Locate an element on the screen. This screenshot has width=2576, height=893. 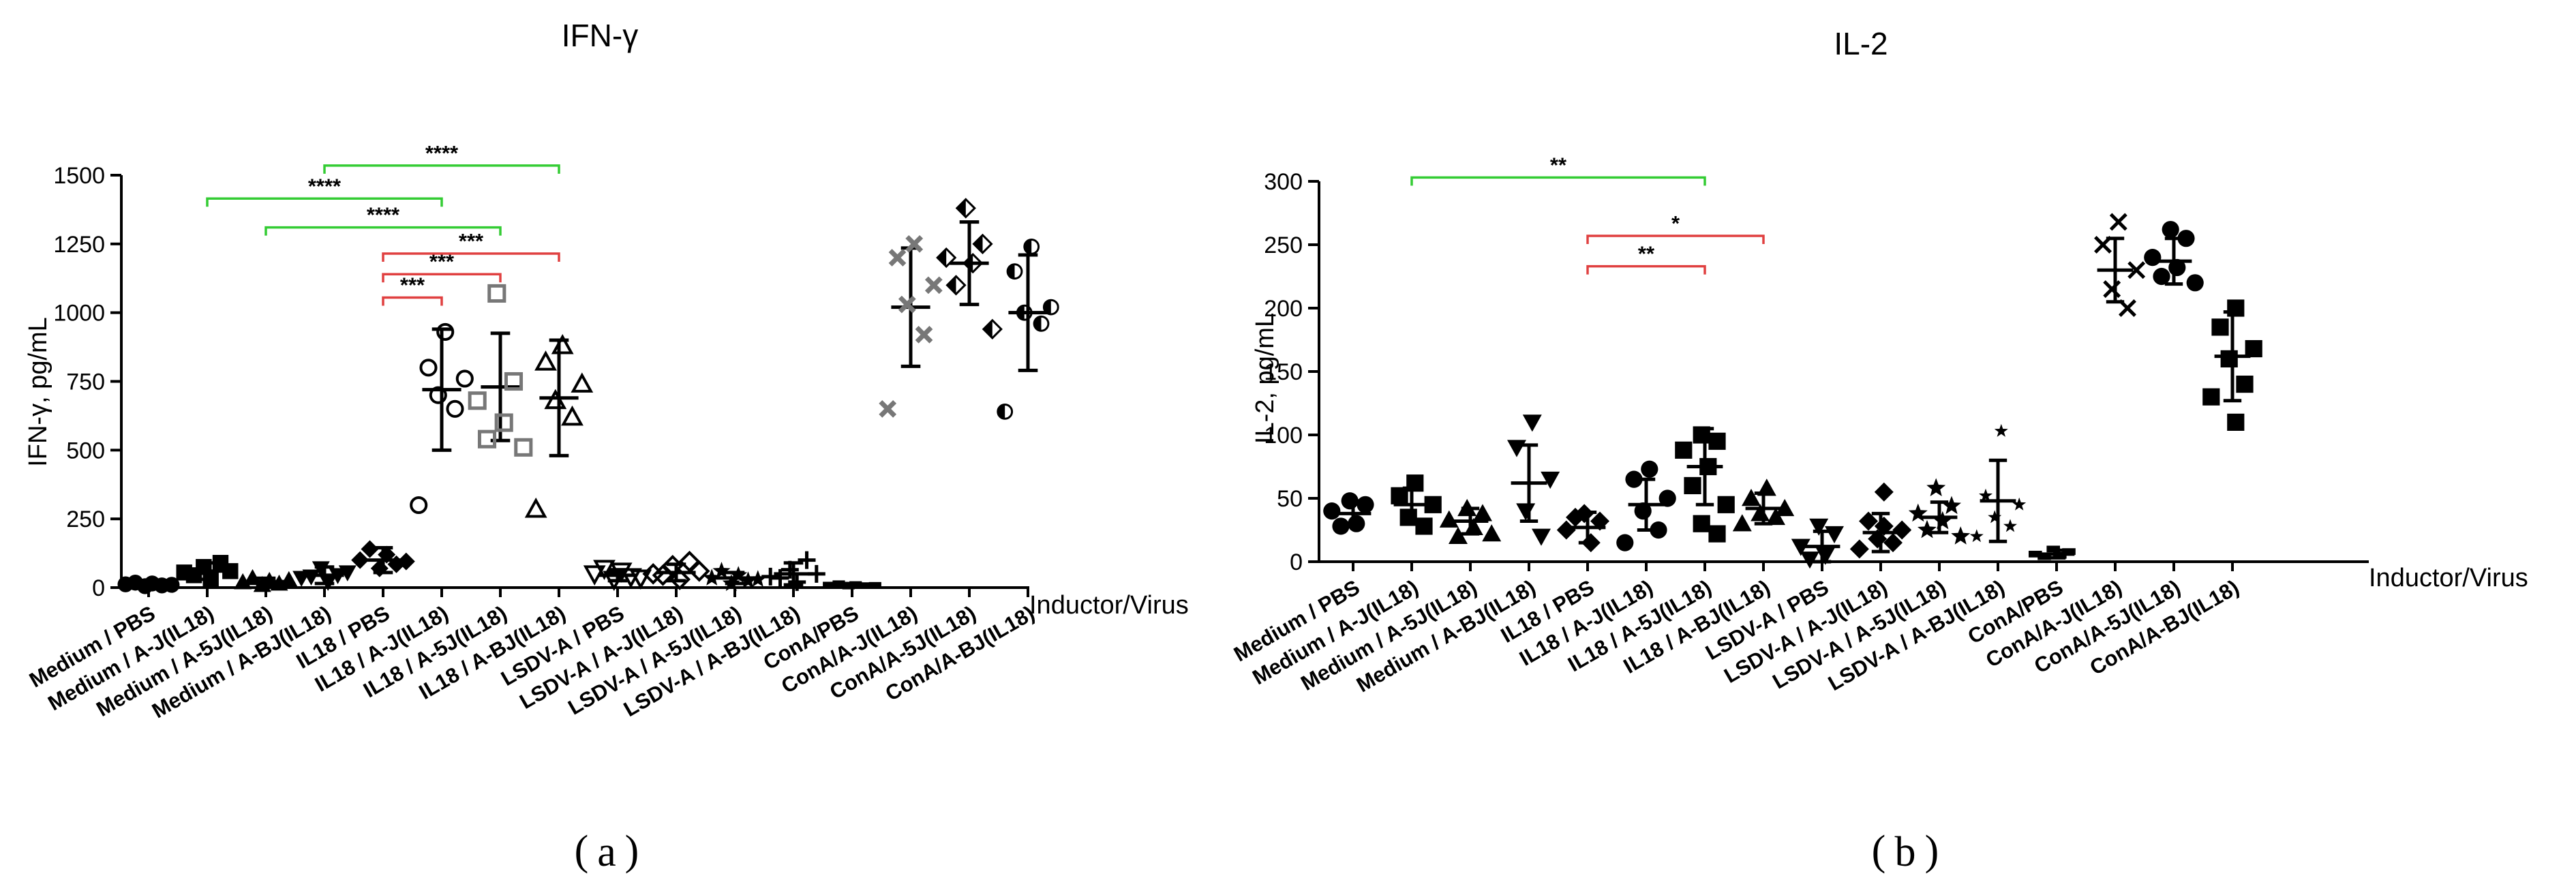
panel-b-y-tick-label: 150 is located at coordinates (1283, 372).